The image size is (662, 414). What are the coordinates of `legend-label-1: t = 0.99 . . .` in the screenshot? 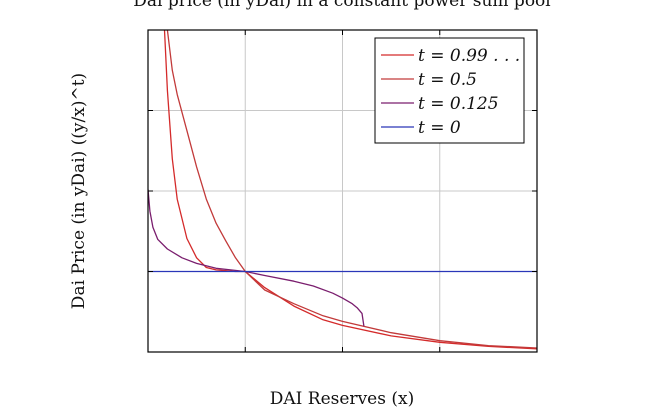 It's located at (469, 56).